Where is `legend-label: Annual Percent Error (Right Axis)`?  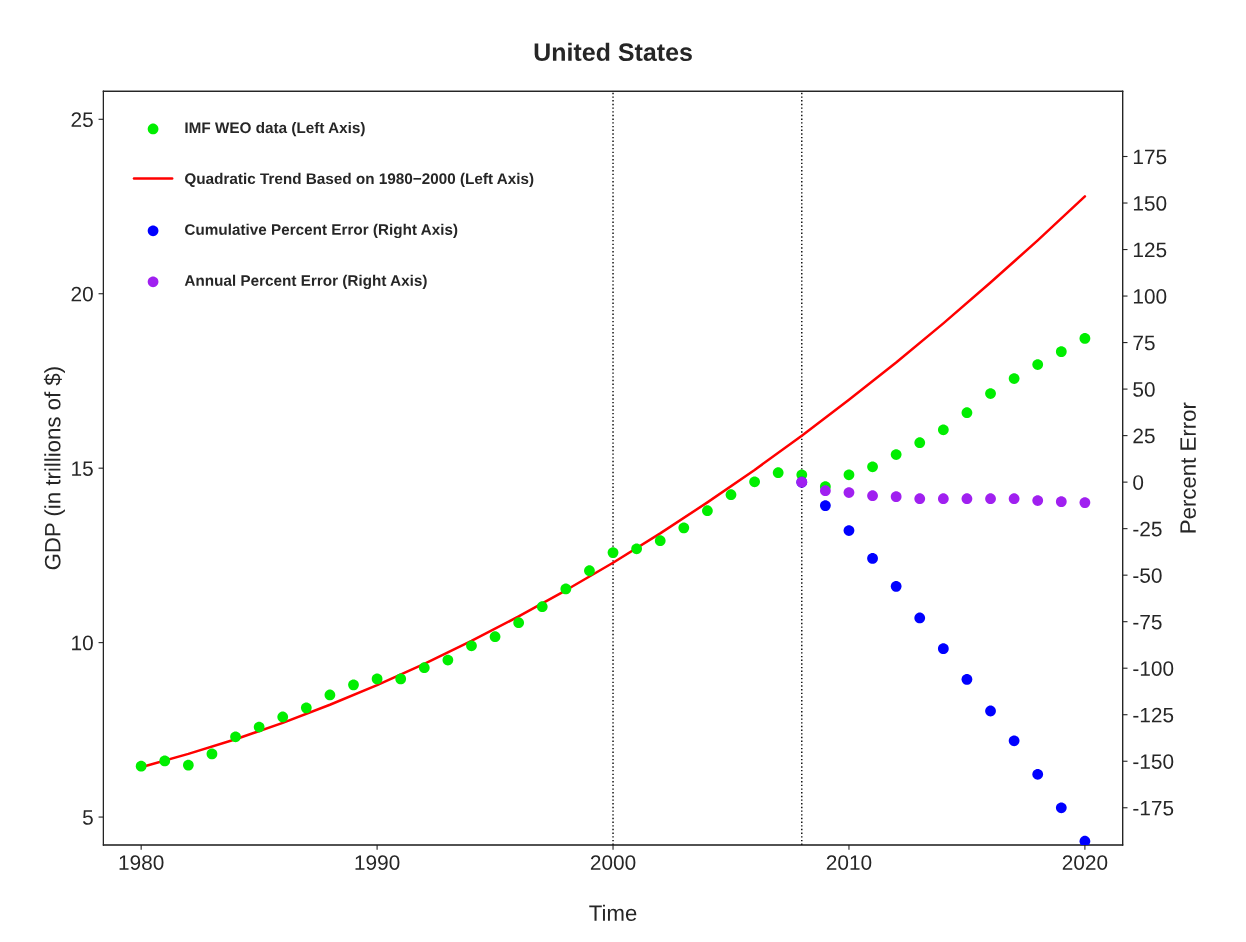
legend-label: Annual Percent Error (Right Axis) is located at coordinates (305, 282).